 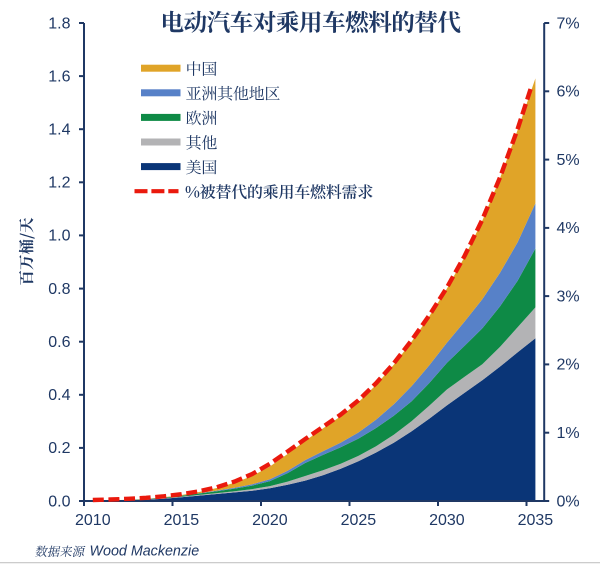 What do you see at coordinates (59, 236) in the screenshot?
I see `svg-text: 1.0` at bounding box center [59, 236].